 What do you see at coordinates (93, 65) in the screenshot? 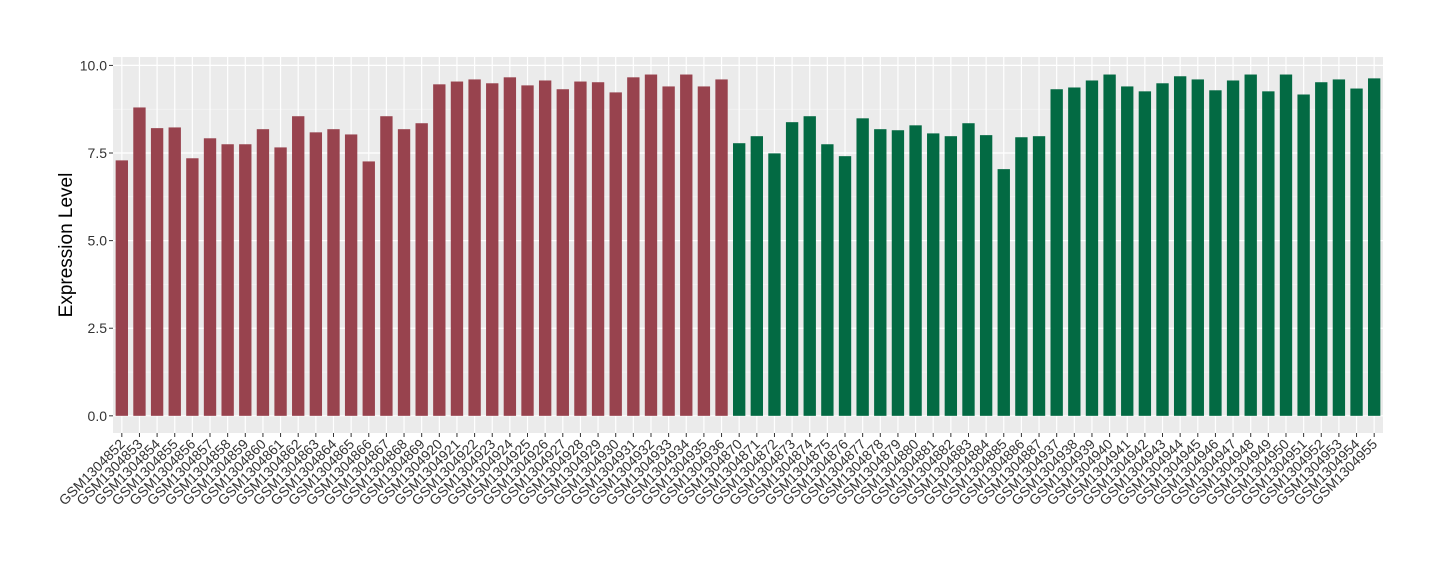
I see `y-tick-label: 10.0` at bounding box center [93, 65].